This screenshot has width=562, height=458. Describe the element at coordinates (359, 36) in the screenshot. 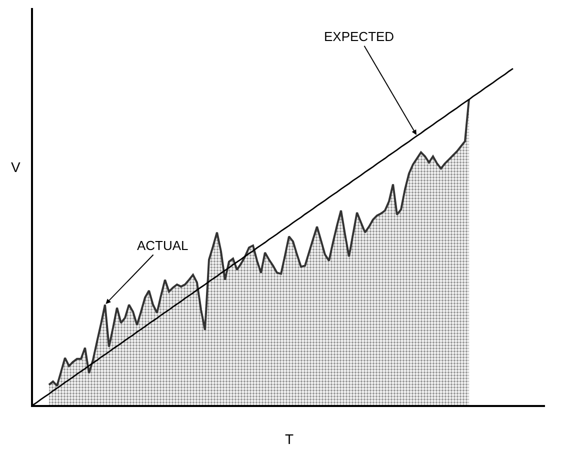

I see `text: EXPECTED` at that location.